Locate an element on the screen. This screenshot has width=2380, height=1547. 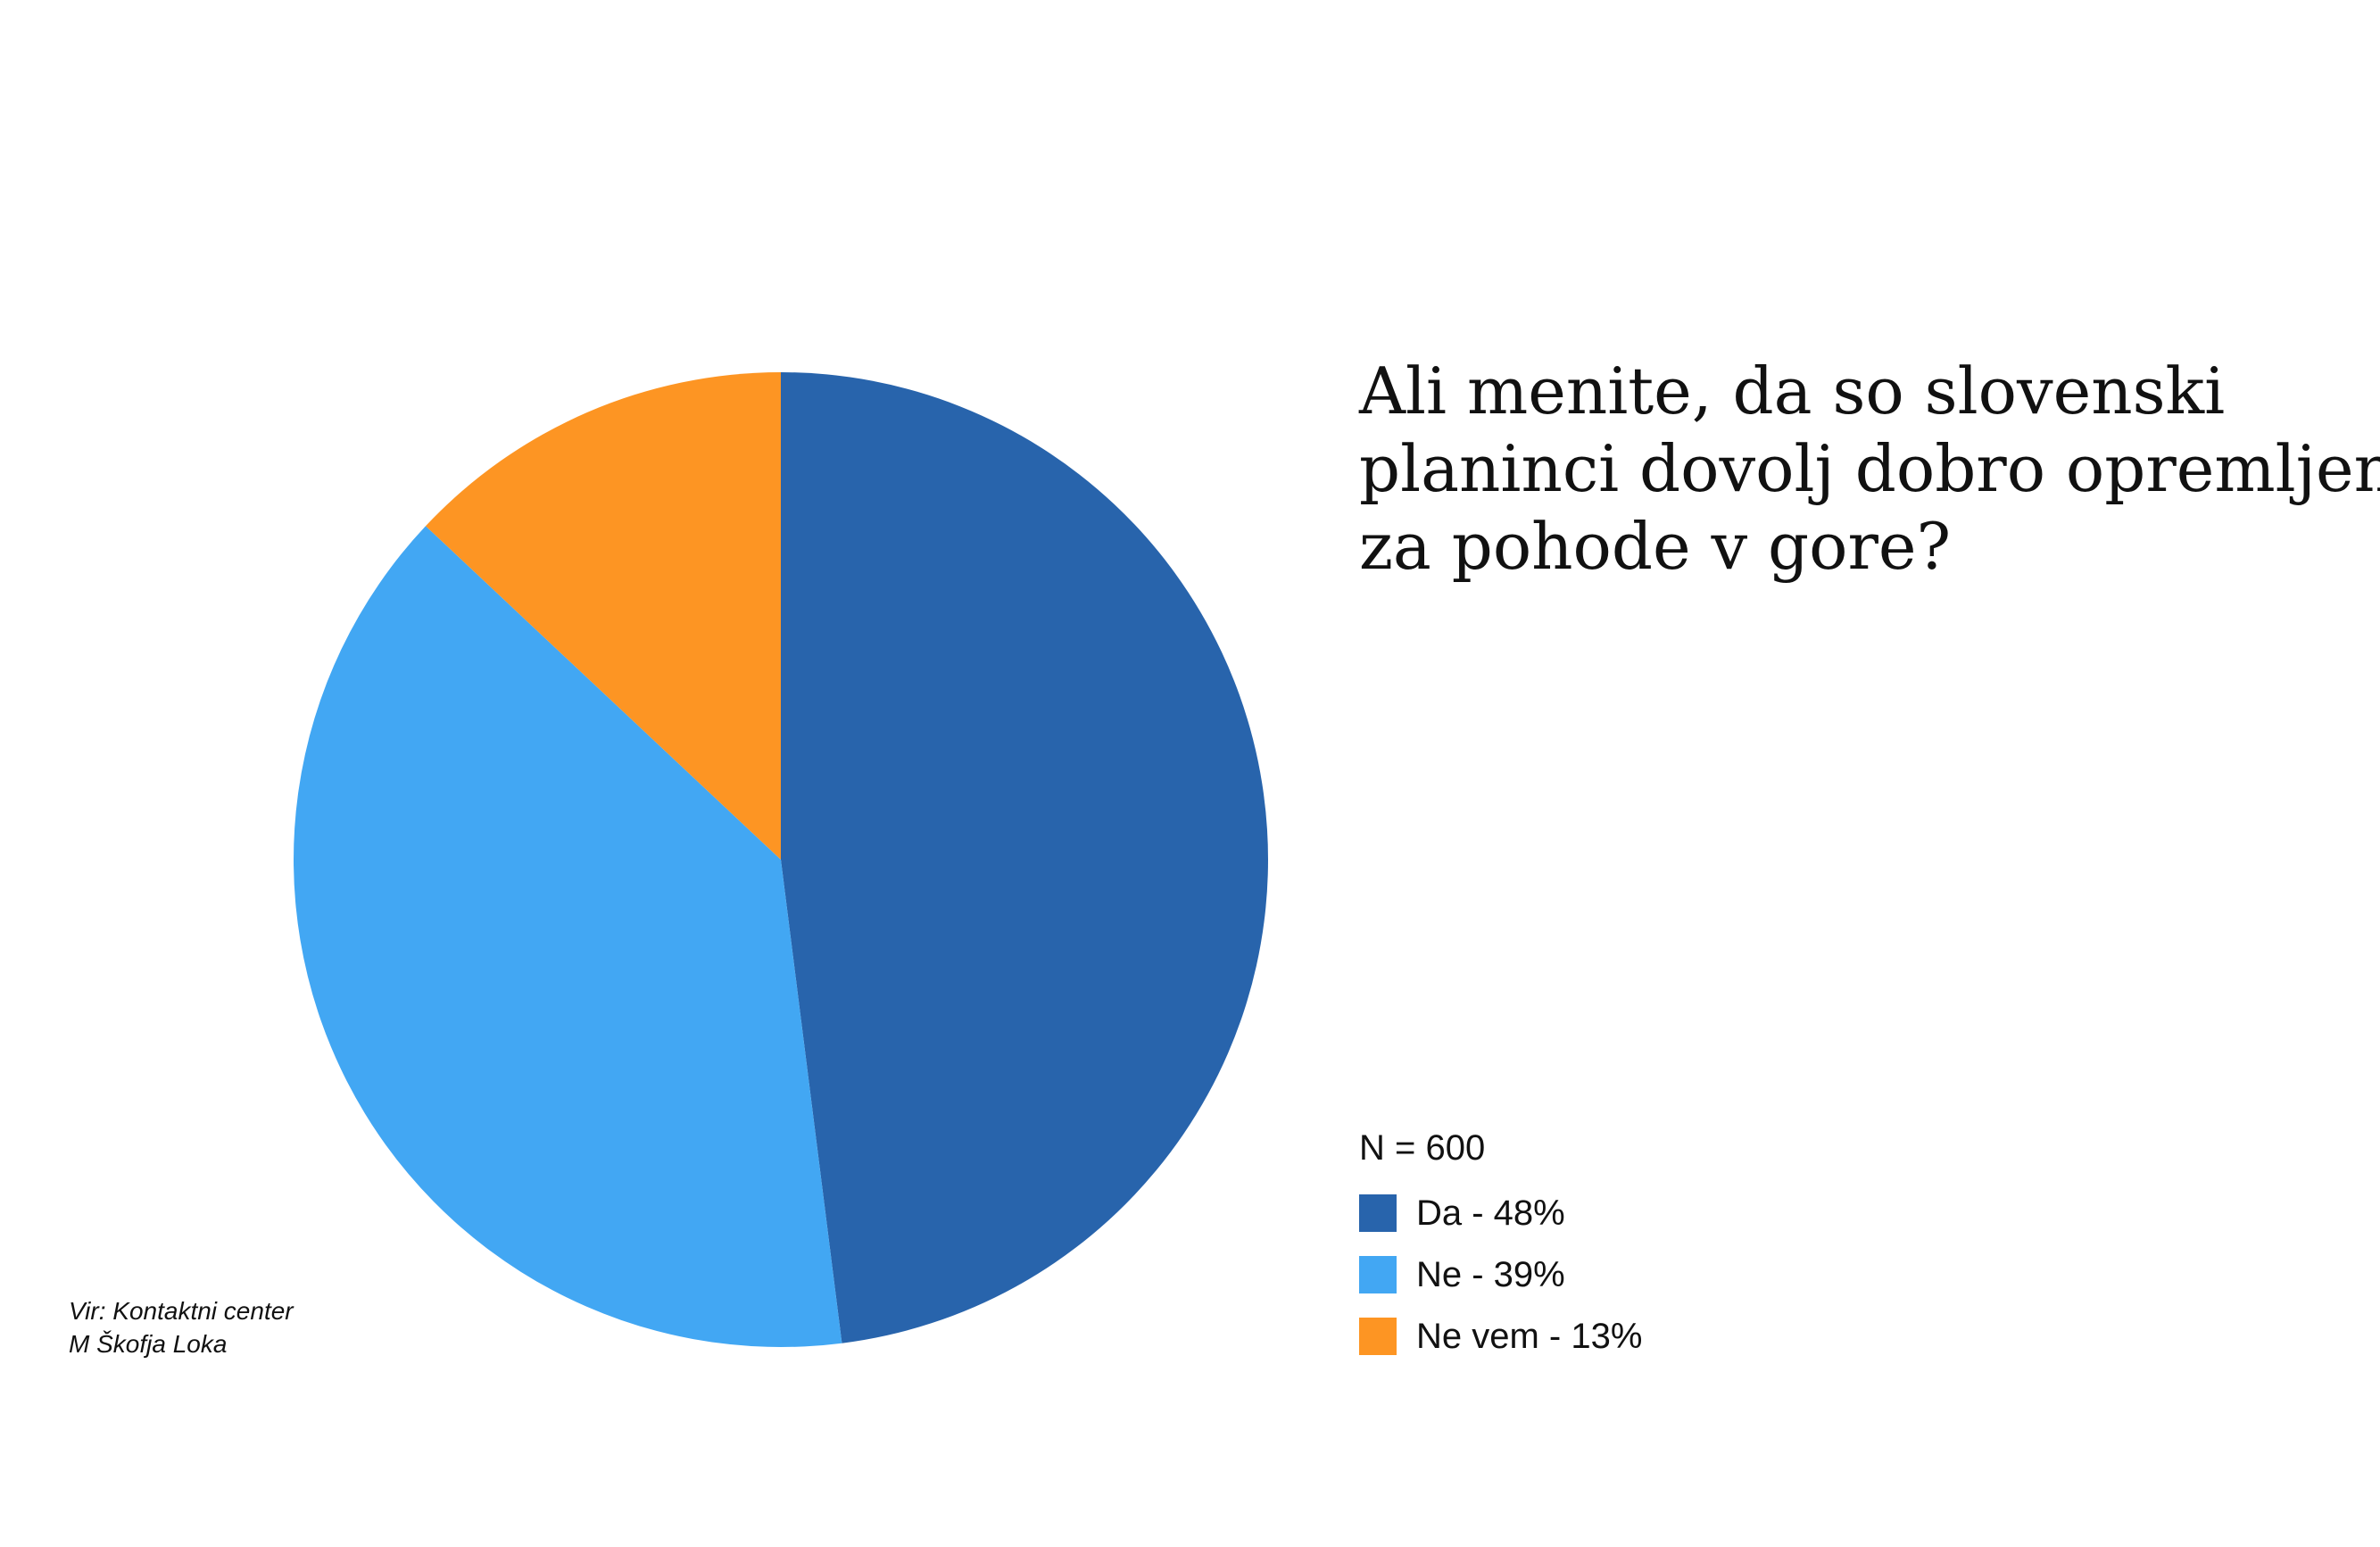
legend-label-ne-vem: Ne vem - 13% is located at coordinates (1529, 1336).